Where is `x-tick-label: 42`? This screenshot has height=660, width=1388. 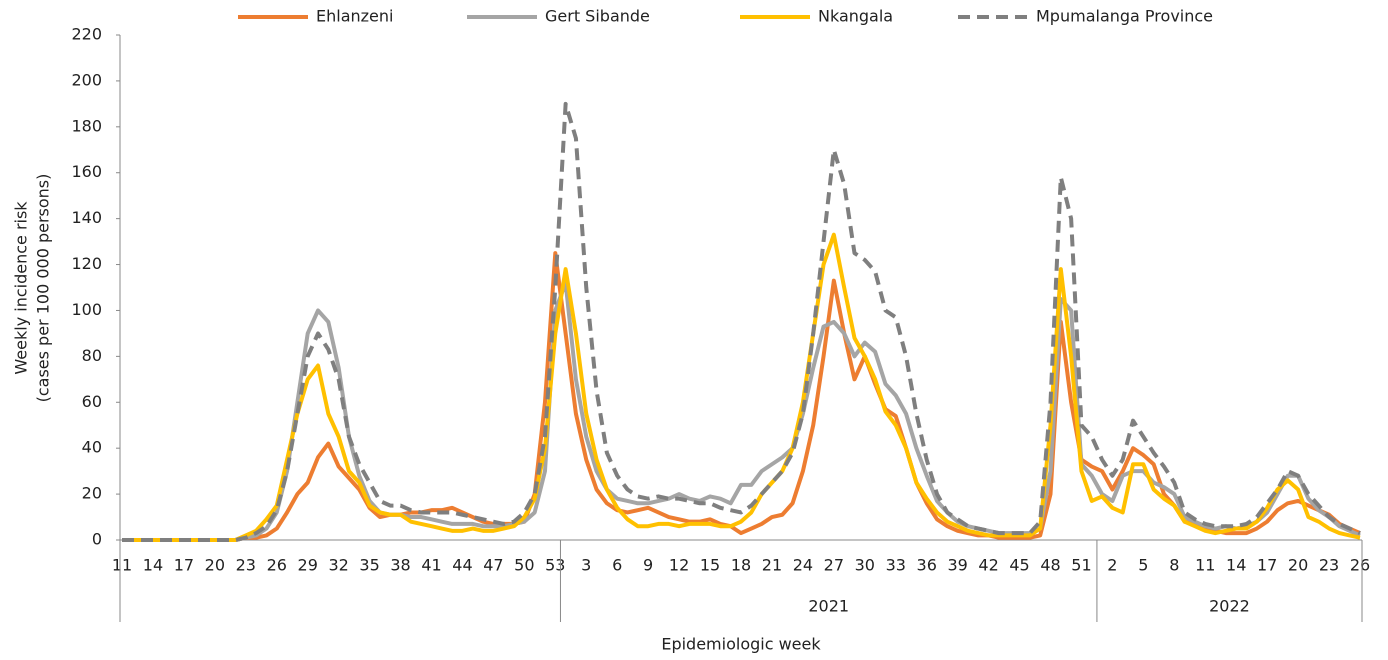 x-tick-label: 42 is located at coordinates (988, 565).